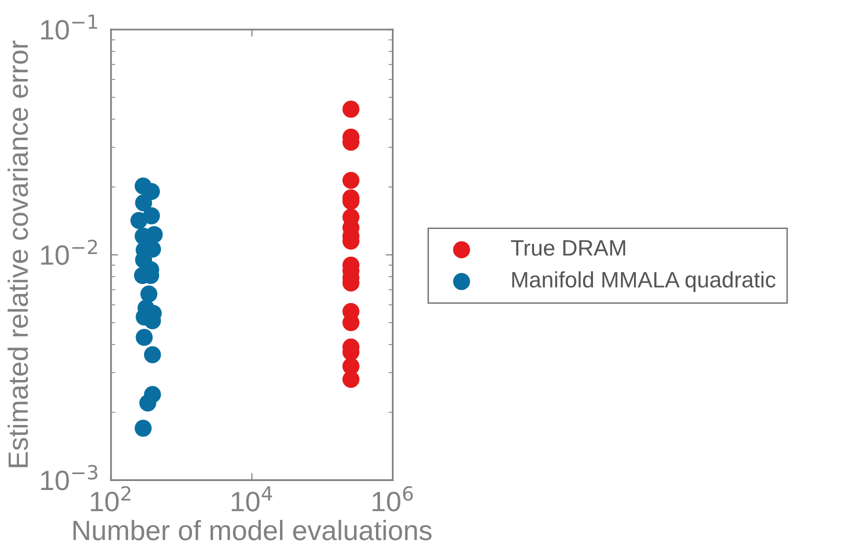 The height and width of the screenshot is (557, 841). What do you see at coordinates (69, 252) in the screenshot?
I see `y-tick-label: 10$^{−2}$` at bounding box center [69, 252].